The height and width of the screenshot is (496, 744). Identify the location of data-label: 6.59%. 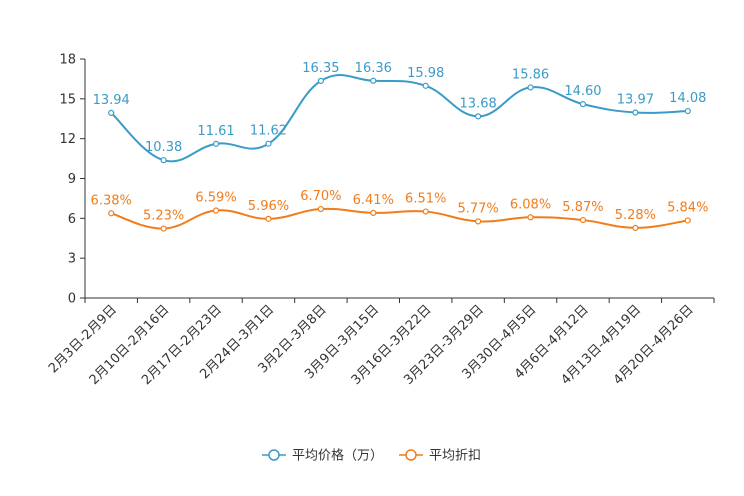
(215, 197).